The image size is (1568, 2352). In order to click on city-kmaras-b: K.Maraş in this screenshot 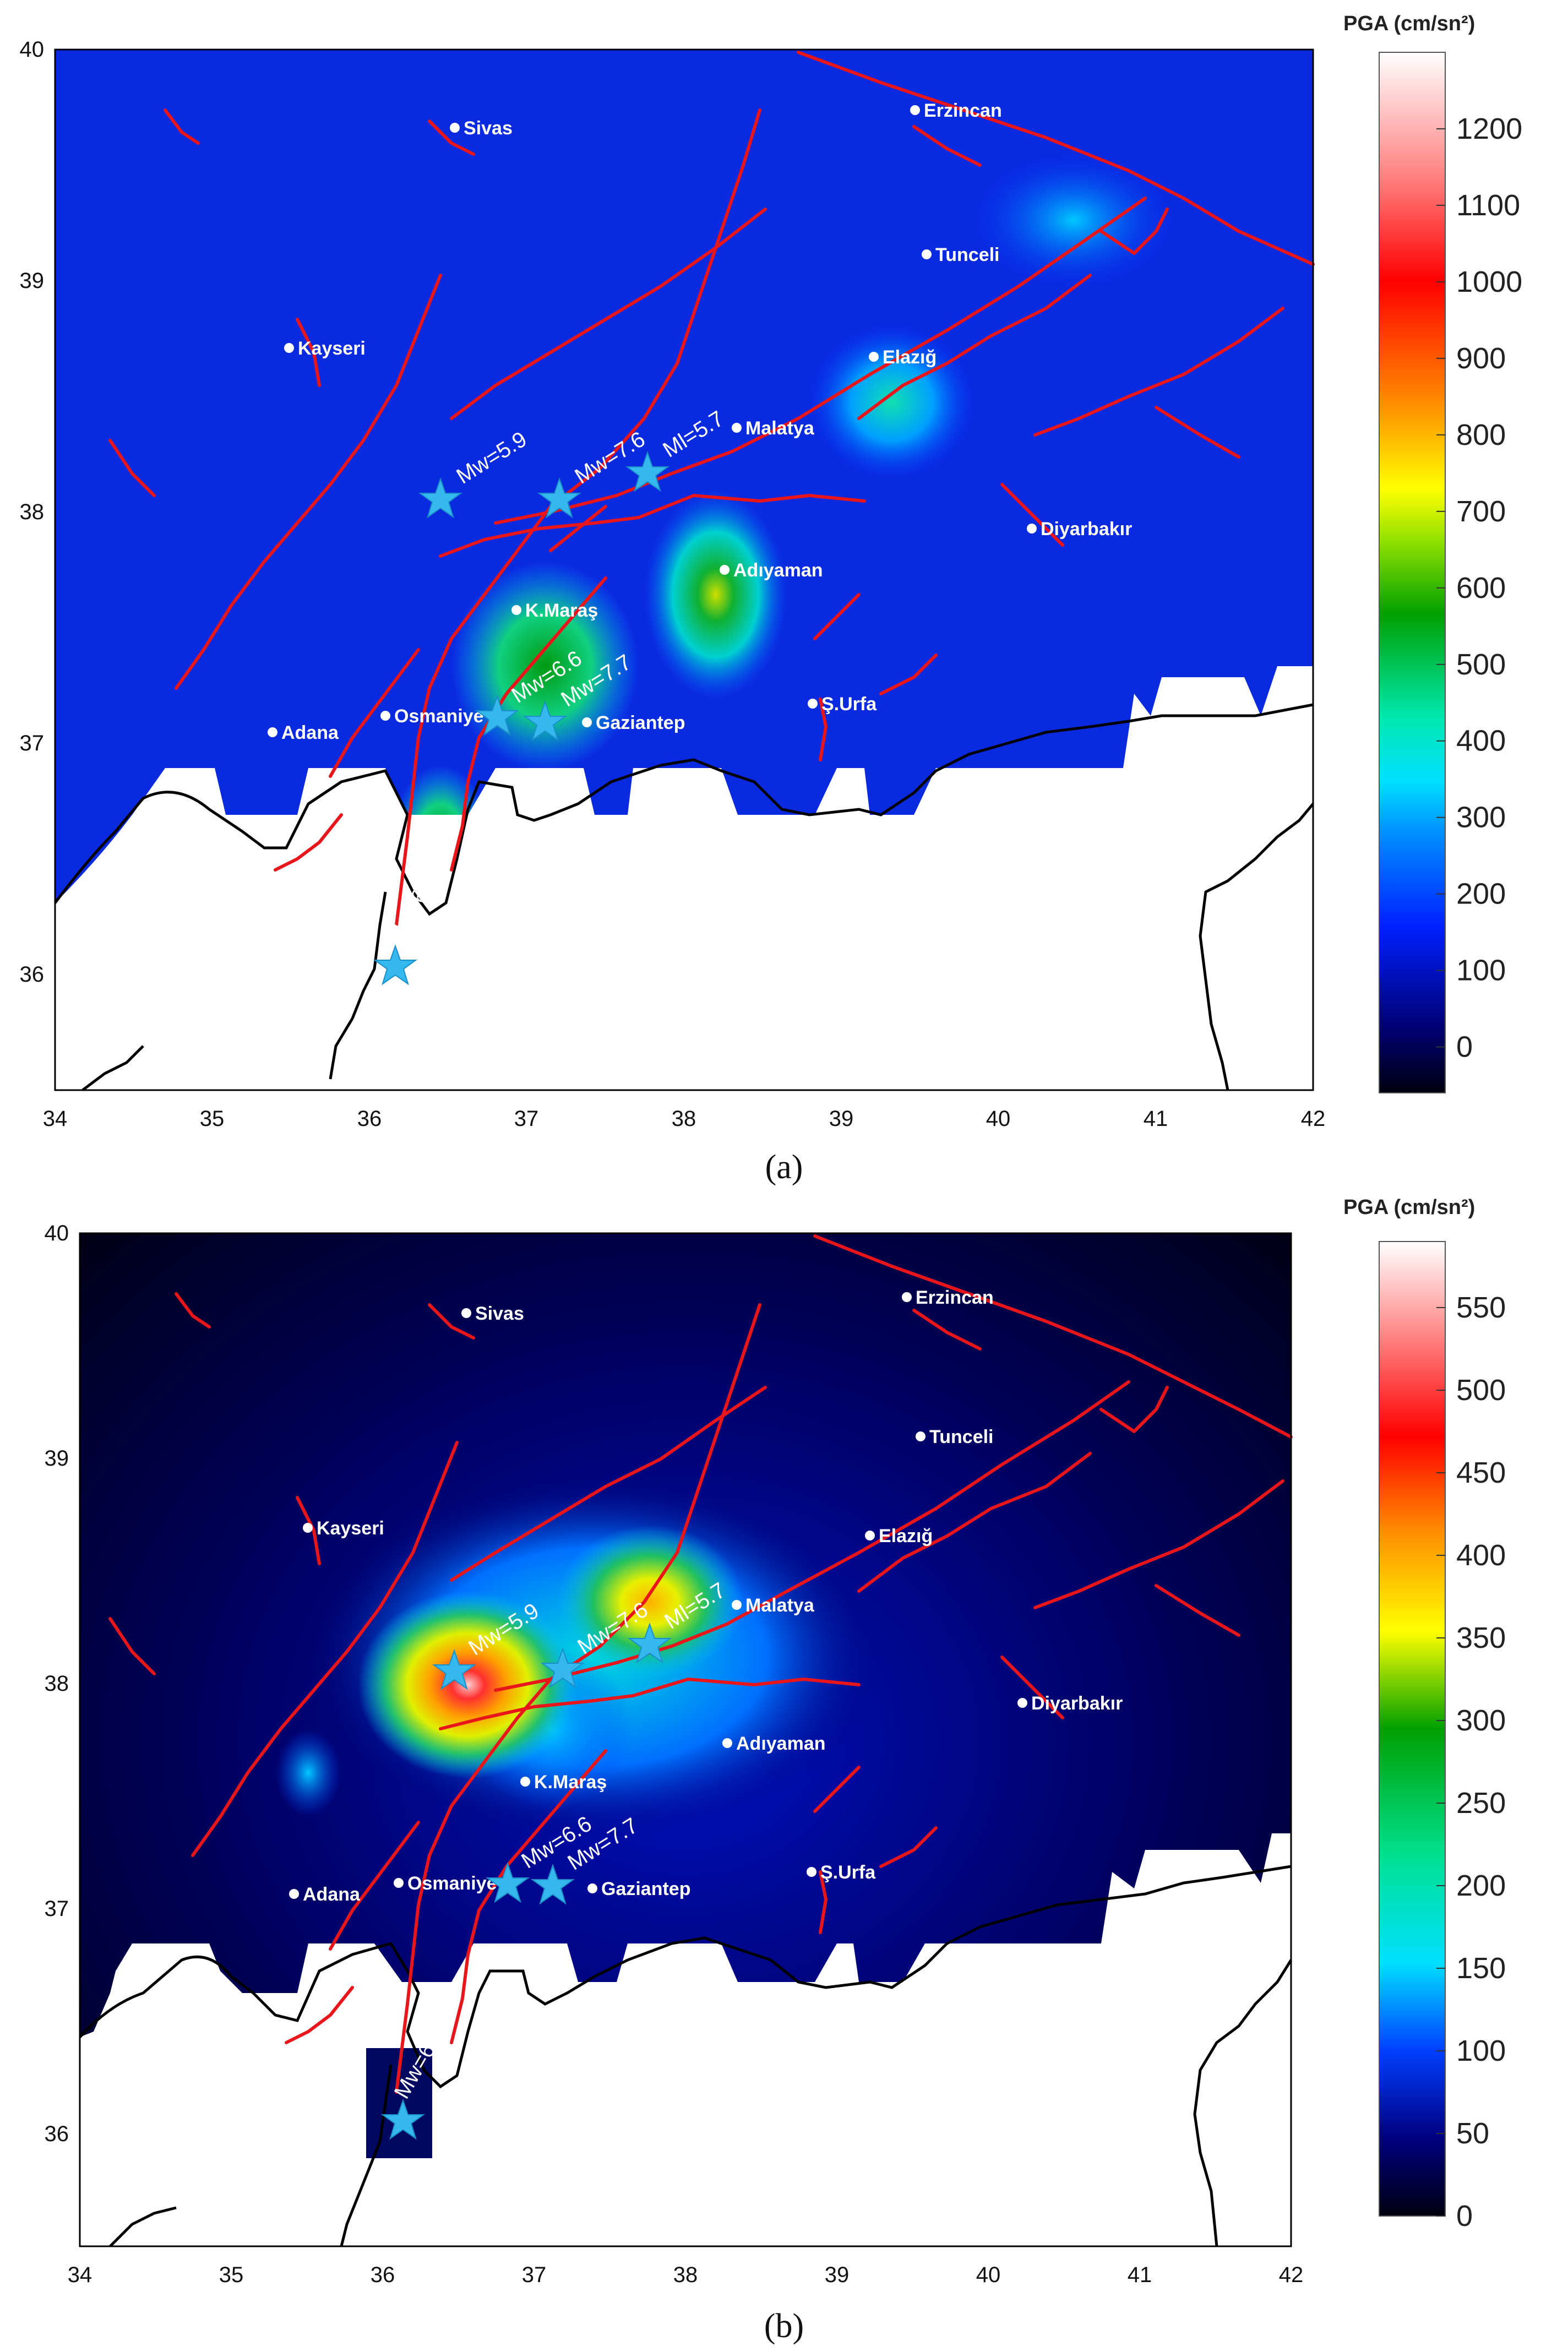, I will do `click(570, 1783)`.